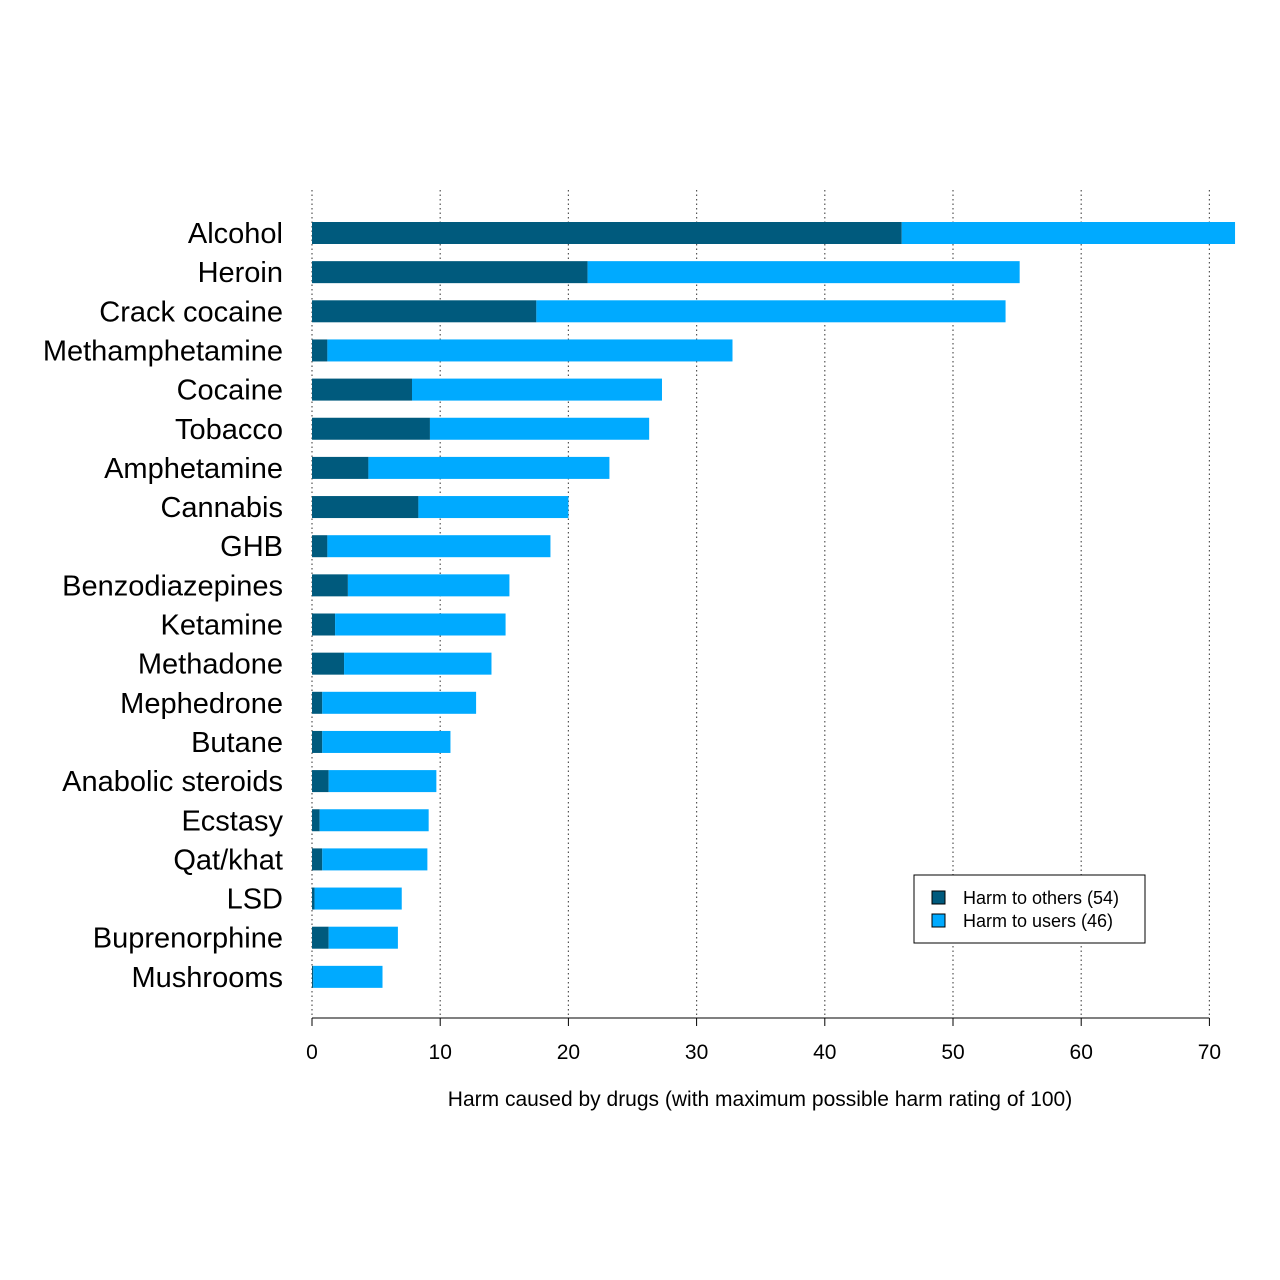  I want to click on category-label: Methamphetamine, so click(163, 351).